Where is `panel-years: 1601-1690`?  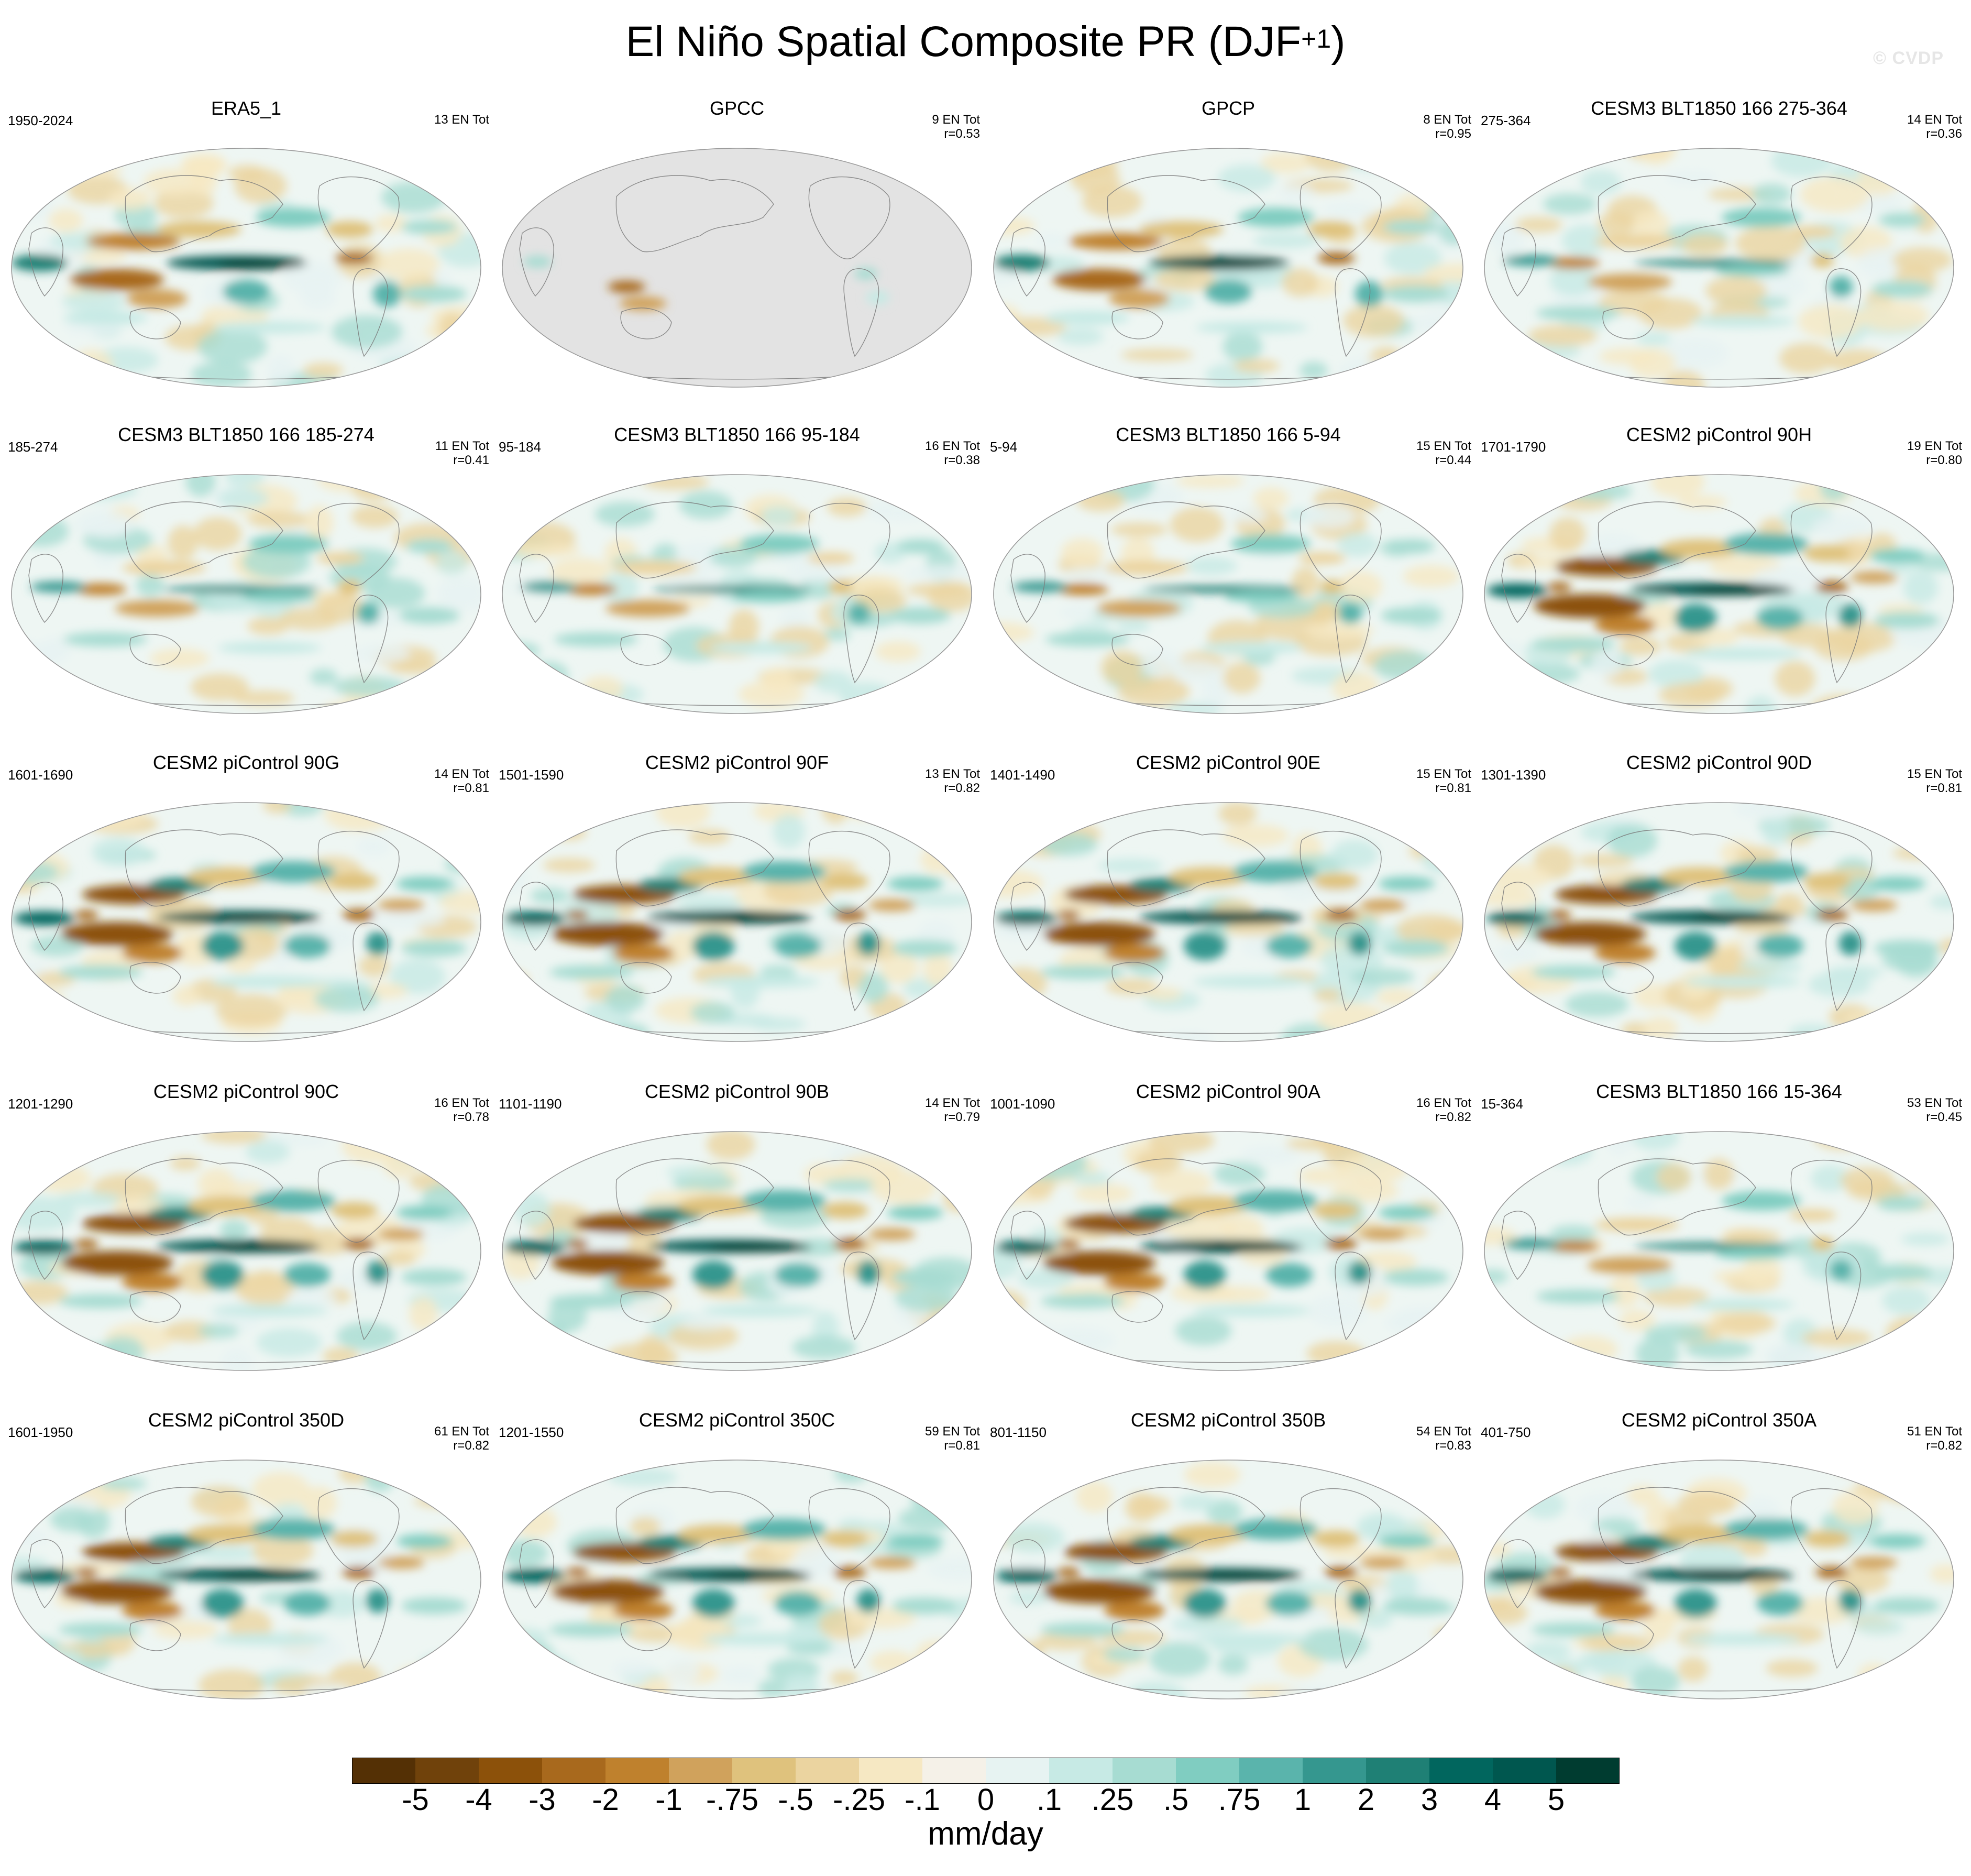
panel-years: 1601-1690 is located at coordinates (41, 775).